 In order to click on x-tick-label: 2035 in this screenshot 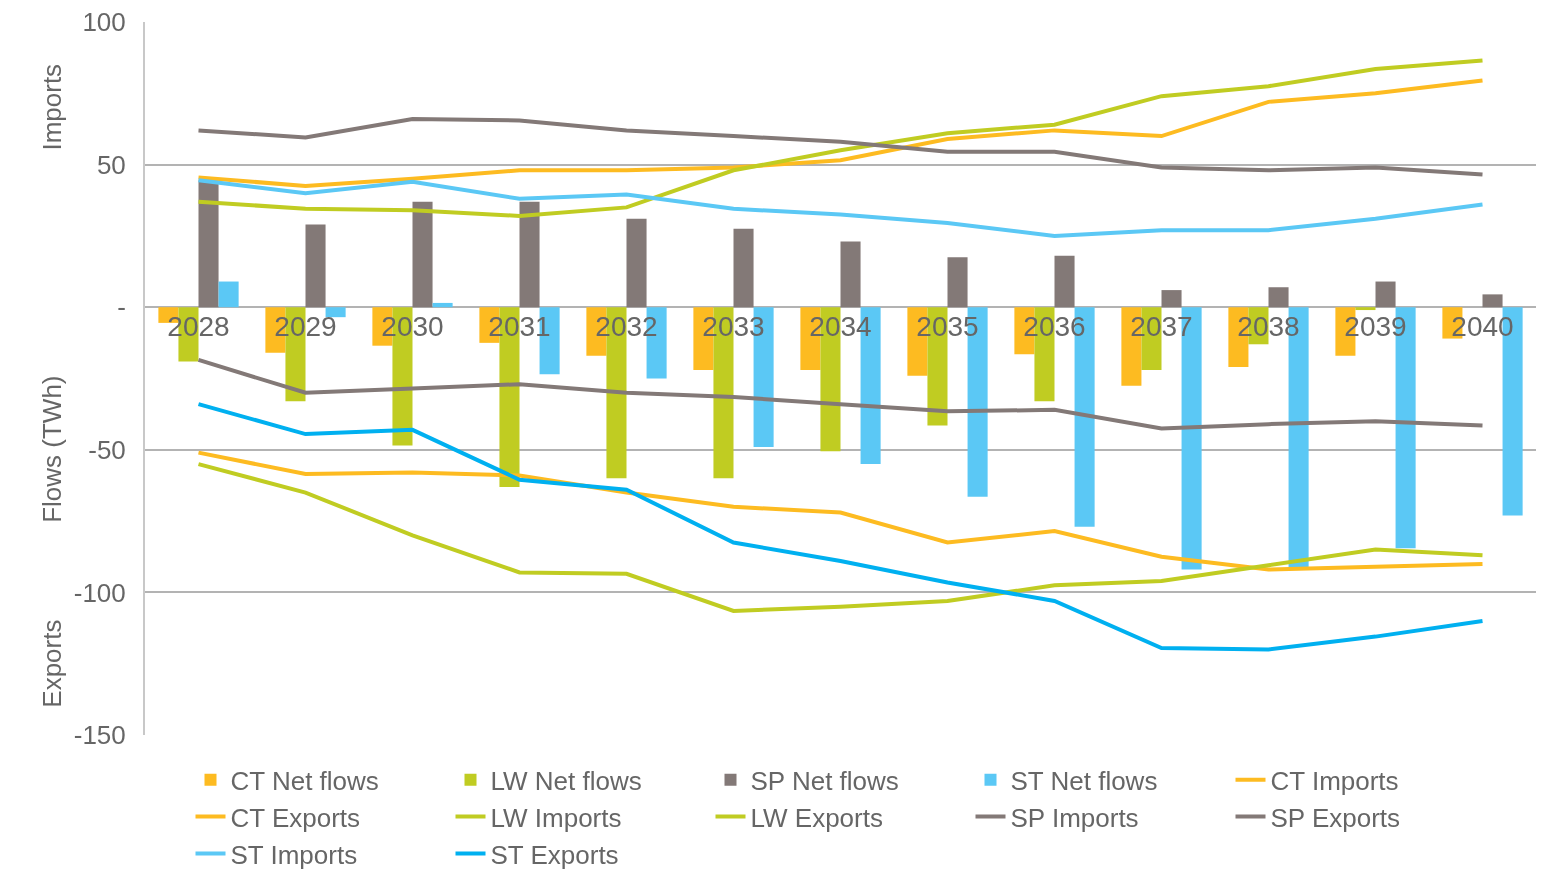, I will do `click(947, 327)`.